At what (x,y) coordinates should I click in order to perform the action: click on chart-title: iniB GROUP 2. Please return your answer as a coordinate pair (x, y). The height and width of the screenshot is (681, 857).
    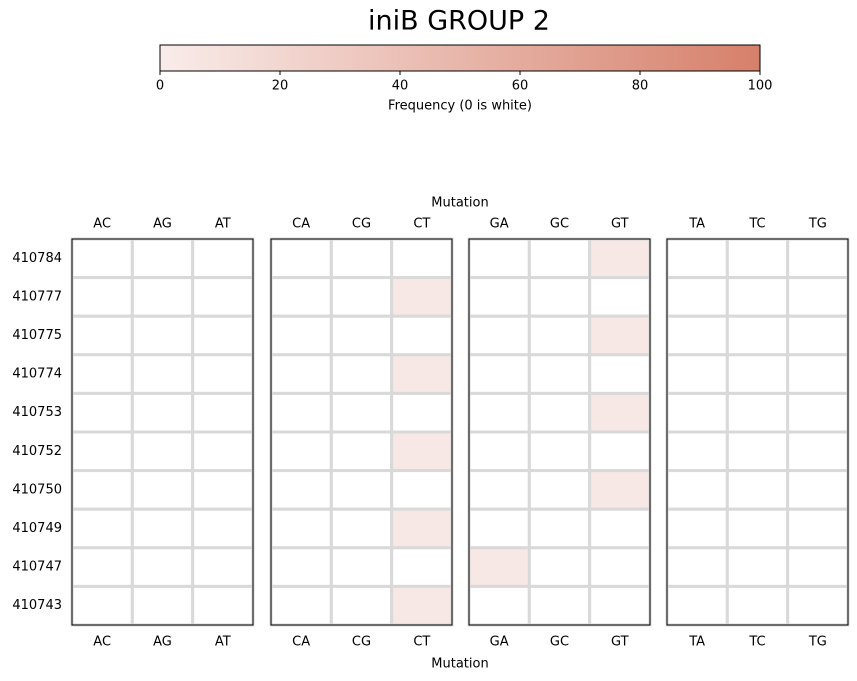
    Looking at the image, I should click on (459, 21).